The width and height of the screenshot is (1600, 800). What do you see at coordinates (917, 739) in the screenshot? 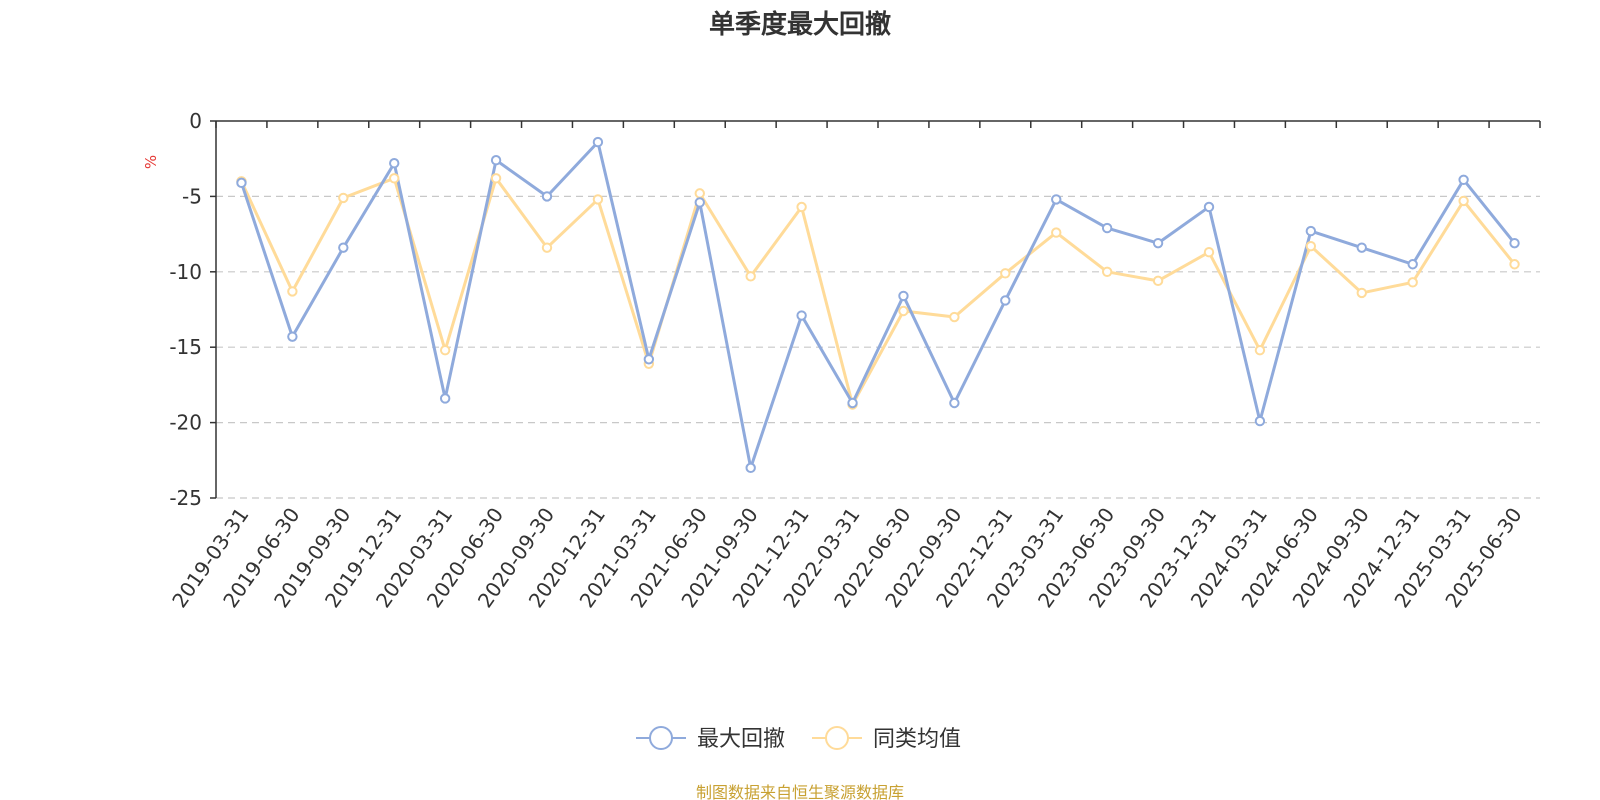
I see `legend-label: 同类均值` at bounding box center [917, 739].